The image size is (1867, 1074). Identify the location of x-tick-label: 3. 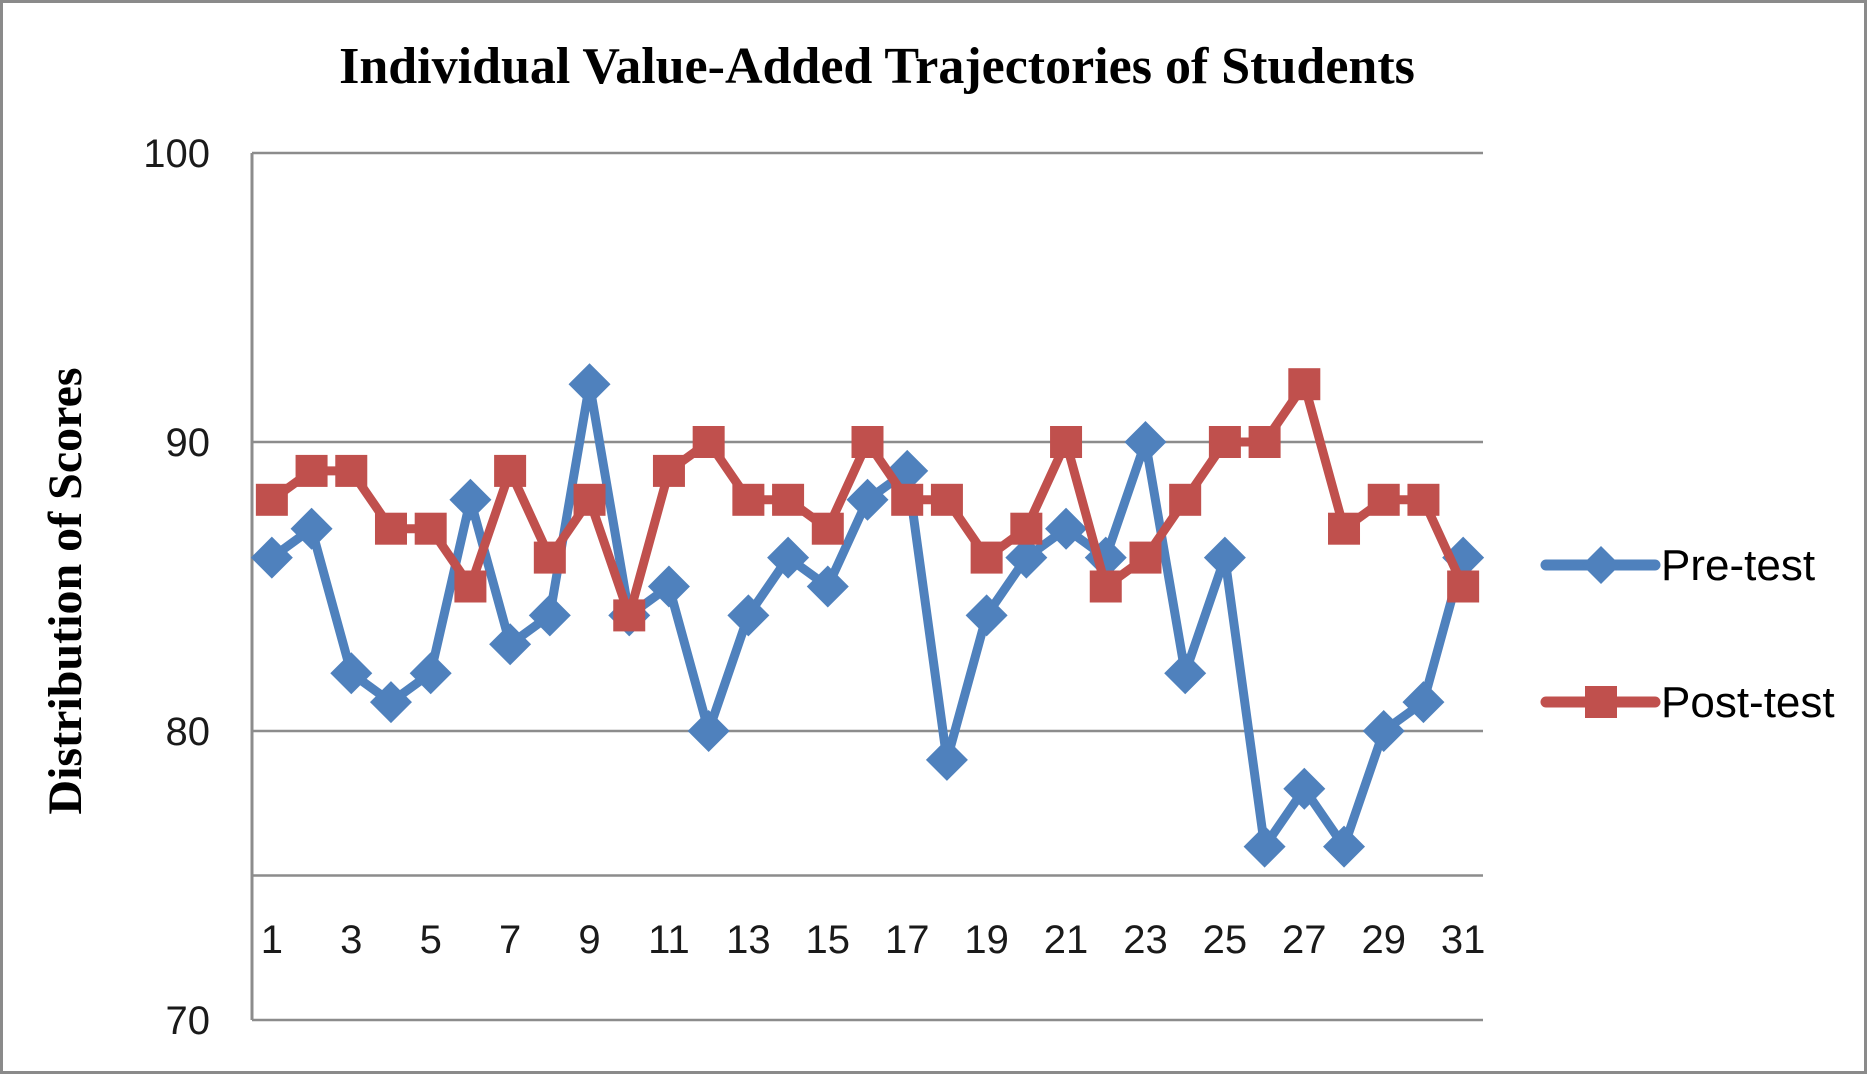
(351, 940).